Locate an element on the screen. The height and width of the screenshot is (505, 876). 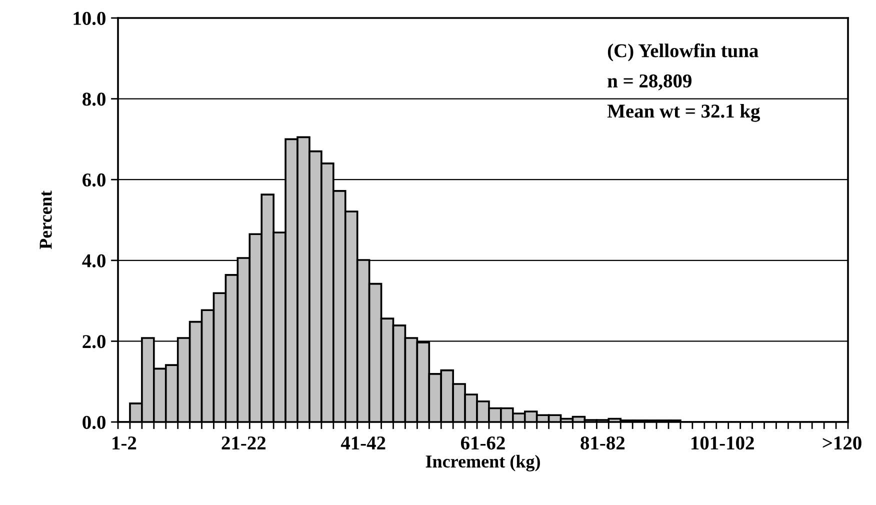
y-tick-label: 8.0 is located at coordinates (94, 99).